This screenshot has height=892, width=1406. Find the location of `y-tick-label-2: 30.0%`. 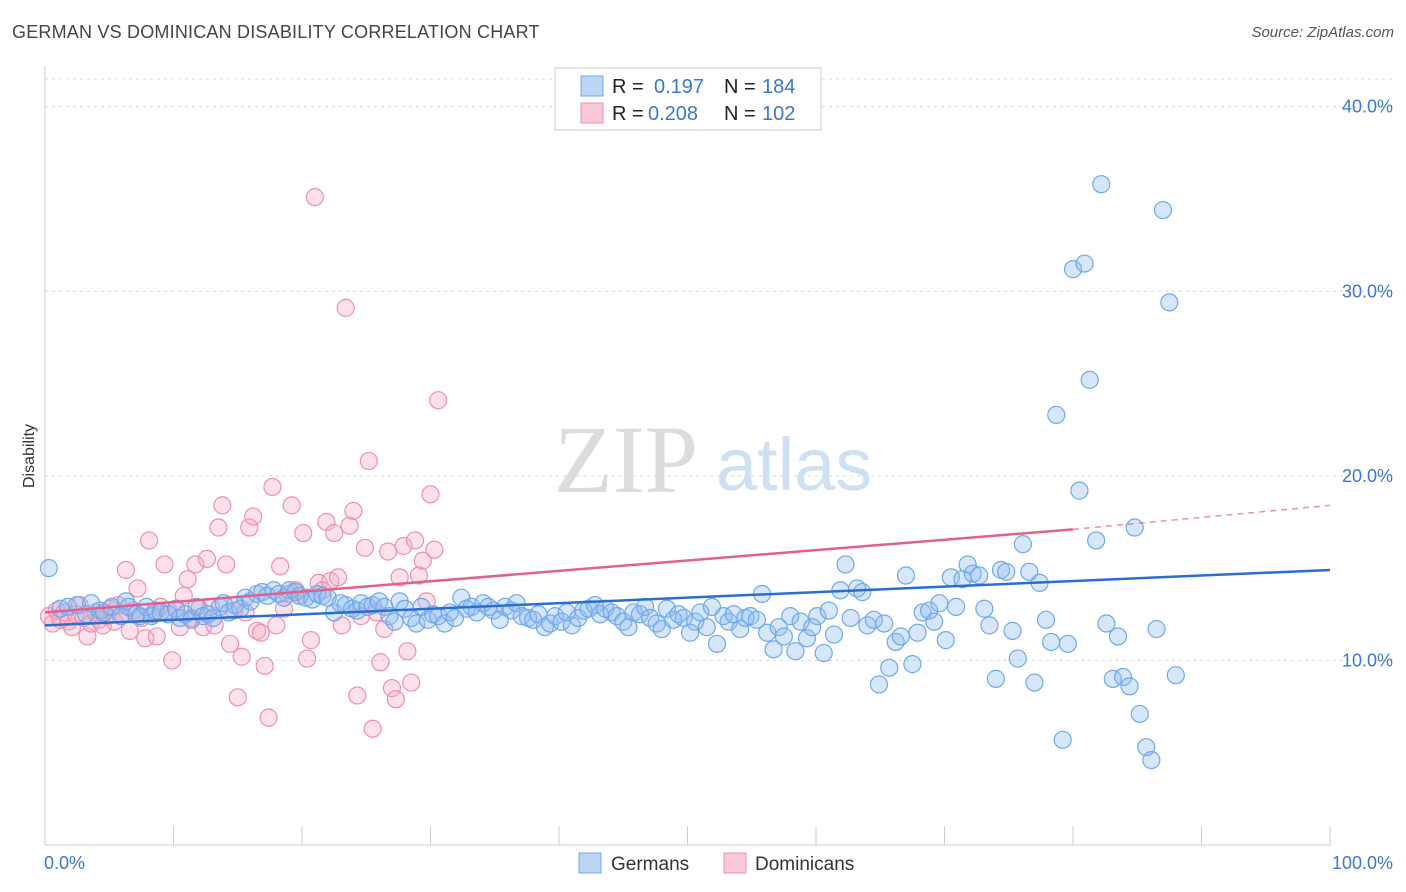

y-tick-label-2: 30.0% is located at coordinates (1367, 291).